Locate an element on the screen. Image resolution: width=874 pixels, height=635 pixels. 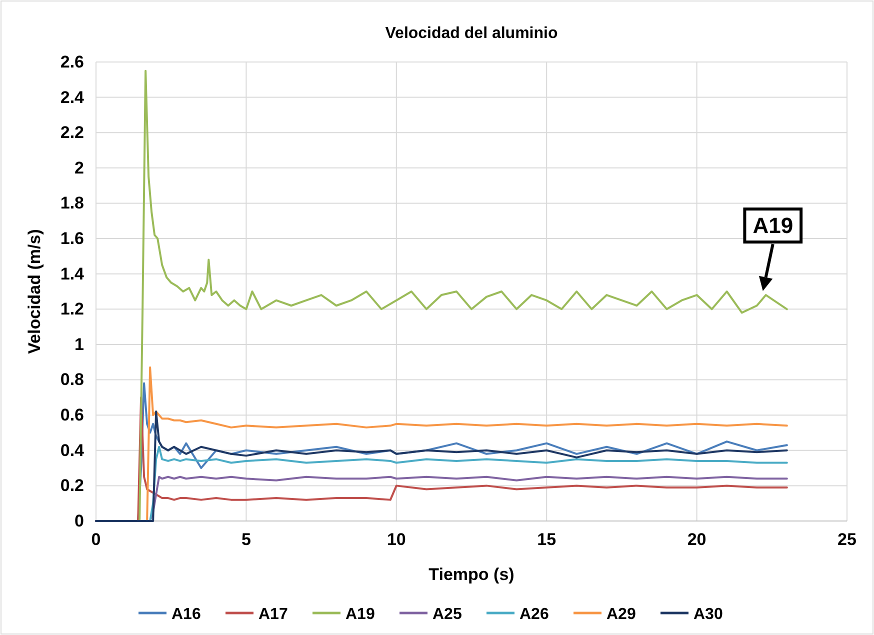
y-tick-label: 2.4 is located at coordinates (72, 97).